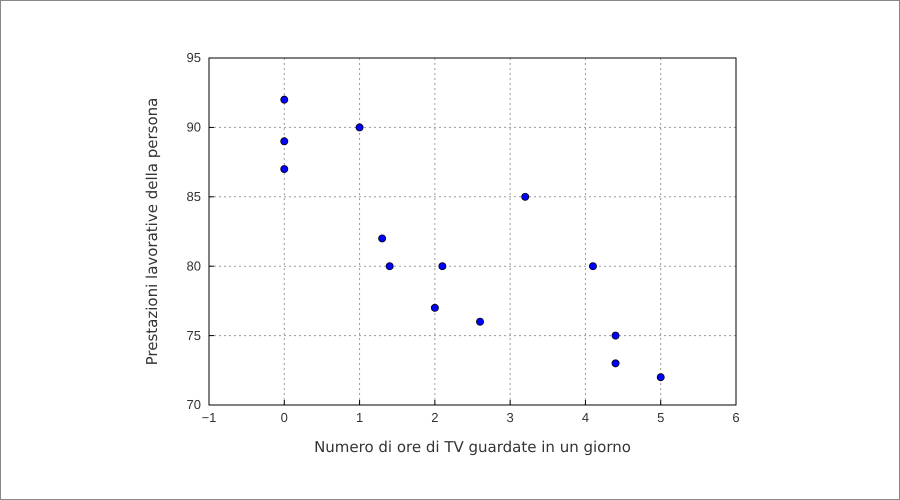 The image size is (900, 500). Describe the element at coordinates (209, 418) in the screenshot. I see `x-tick-label: −1` at that location.